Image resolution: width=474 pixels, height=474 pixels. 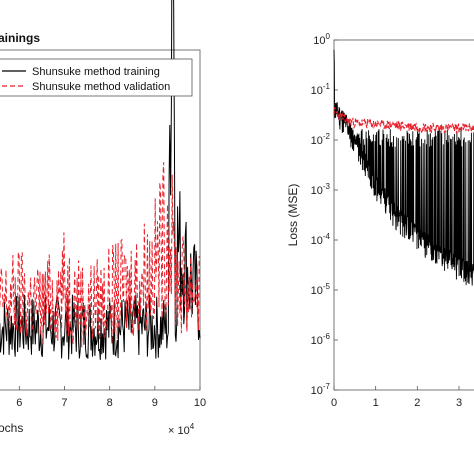 What do you see at coordinates (11, 428) in the screenshot?
I see `left-x-axis-label: ochs` at bounding box center [11, 428].